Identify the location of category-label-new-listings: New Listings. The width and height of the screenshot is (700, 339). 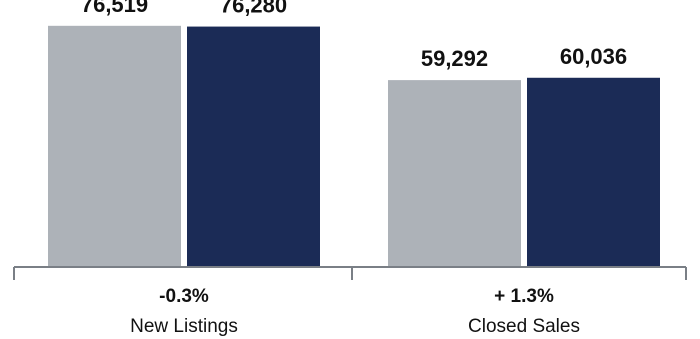
(184, 326).